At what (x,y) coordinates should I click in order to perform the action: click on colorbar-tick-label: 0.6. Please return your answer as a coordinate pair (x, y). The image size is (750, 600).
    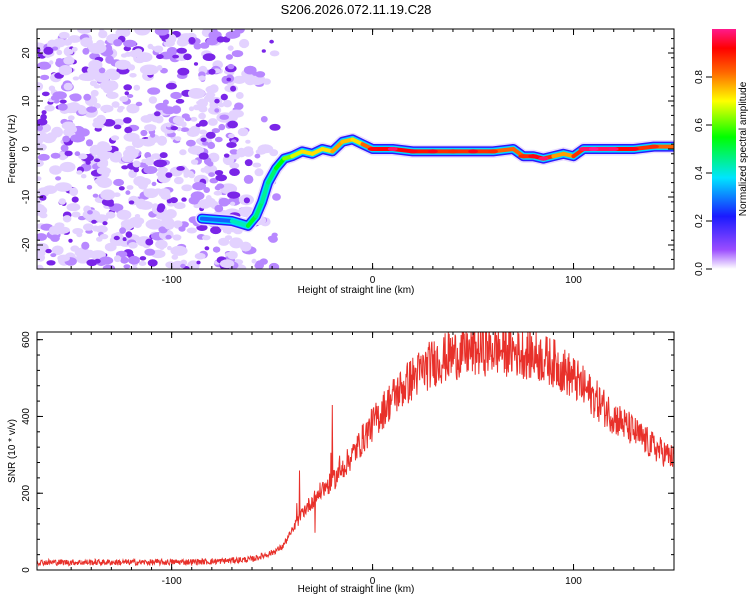
    Looking at the image, I should click on (699, 125).